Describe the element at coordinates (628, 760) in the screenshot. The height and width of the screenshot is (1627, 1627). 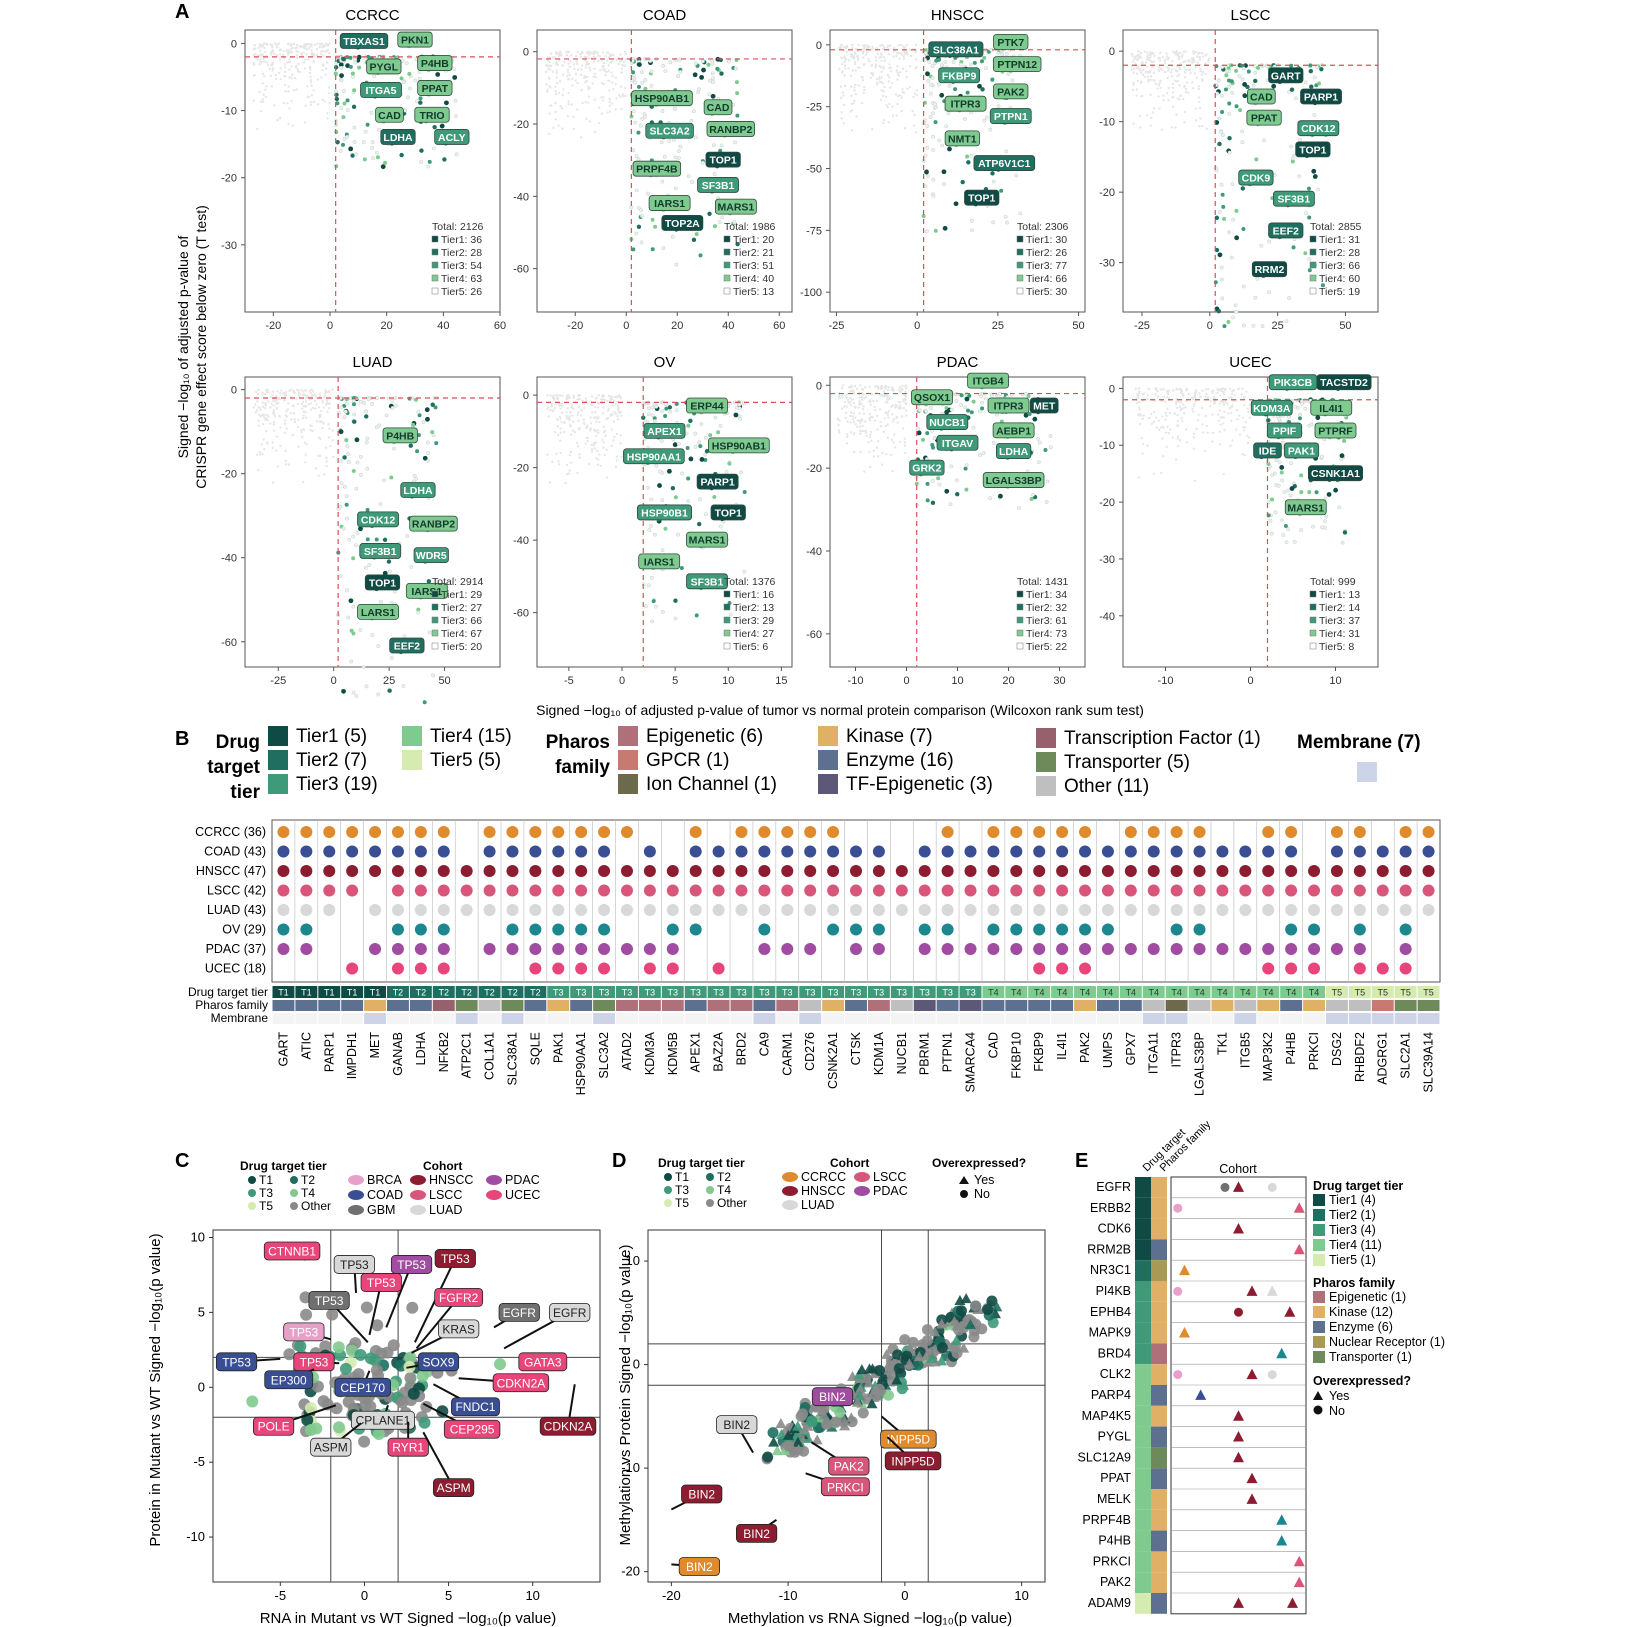
I see `pharos-legend-swatch` at that location.